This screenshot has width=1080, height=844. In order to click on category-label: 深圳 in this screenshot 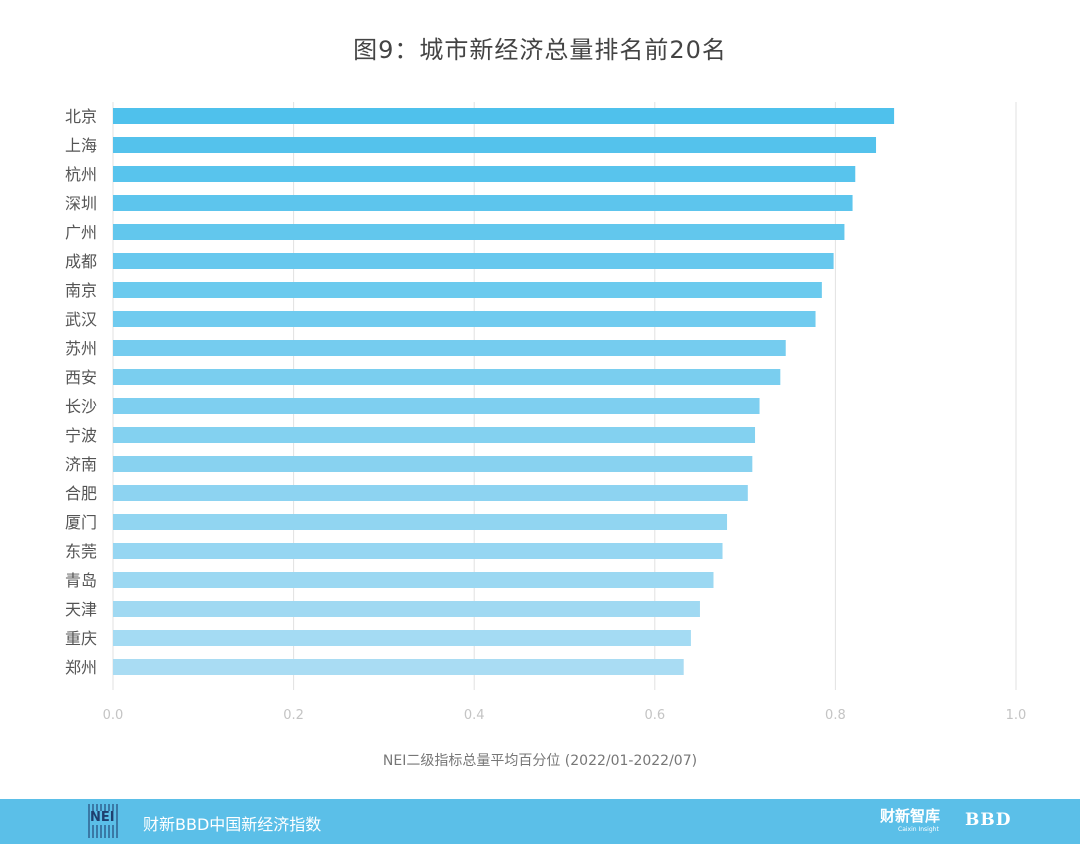, I will do `click(81, 203)`.